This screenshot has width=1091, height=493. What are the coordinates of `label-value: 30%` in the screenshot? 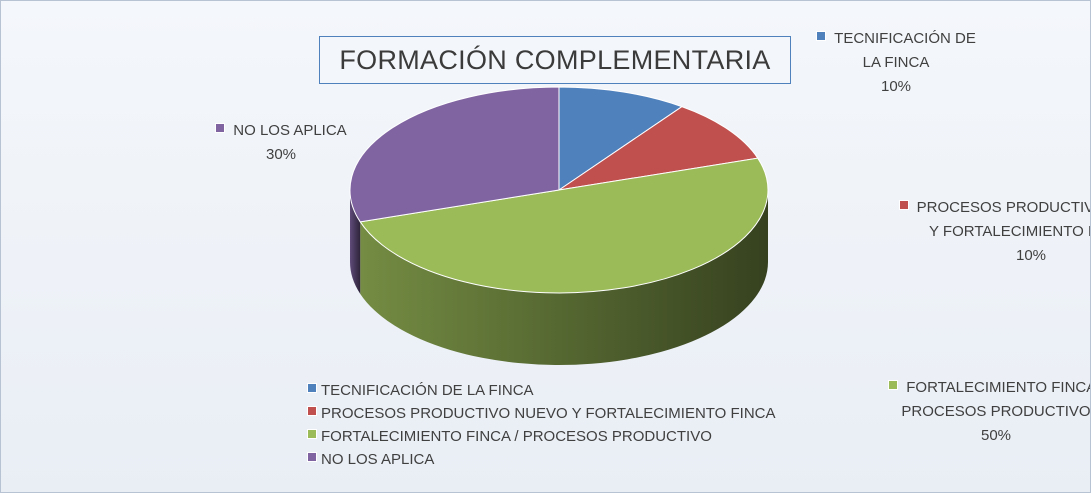 It's located at (281, 154).